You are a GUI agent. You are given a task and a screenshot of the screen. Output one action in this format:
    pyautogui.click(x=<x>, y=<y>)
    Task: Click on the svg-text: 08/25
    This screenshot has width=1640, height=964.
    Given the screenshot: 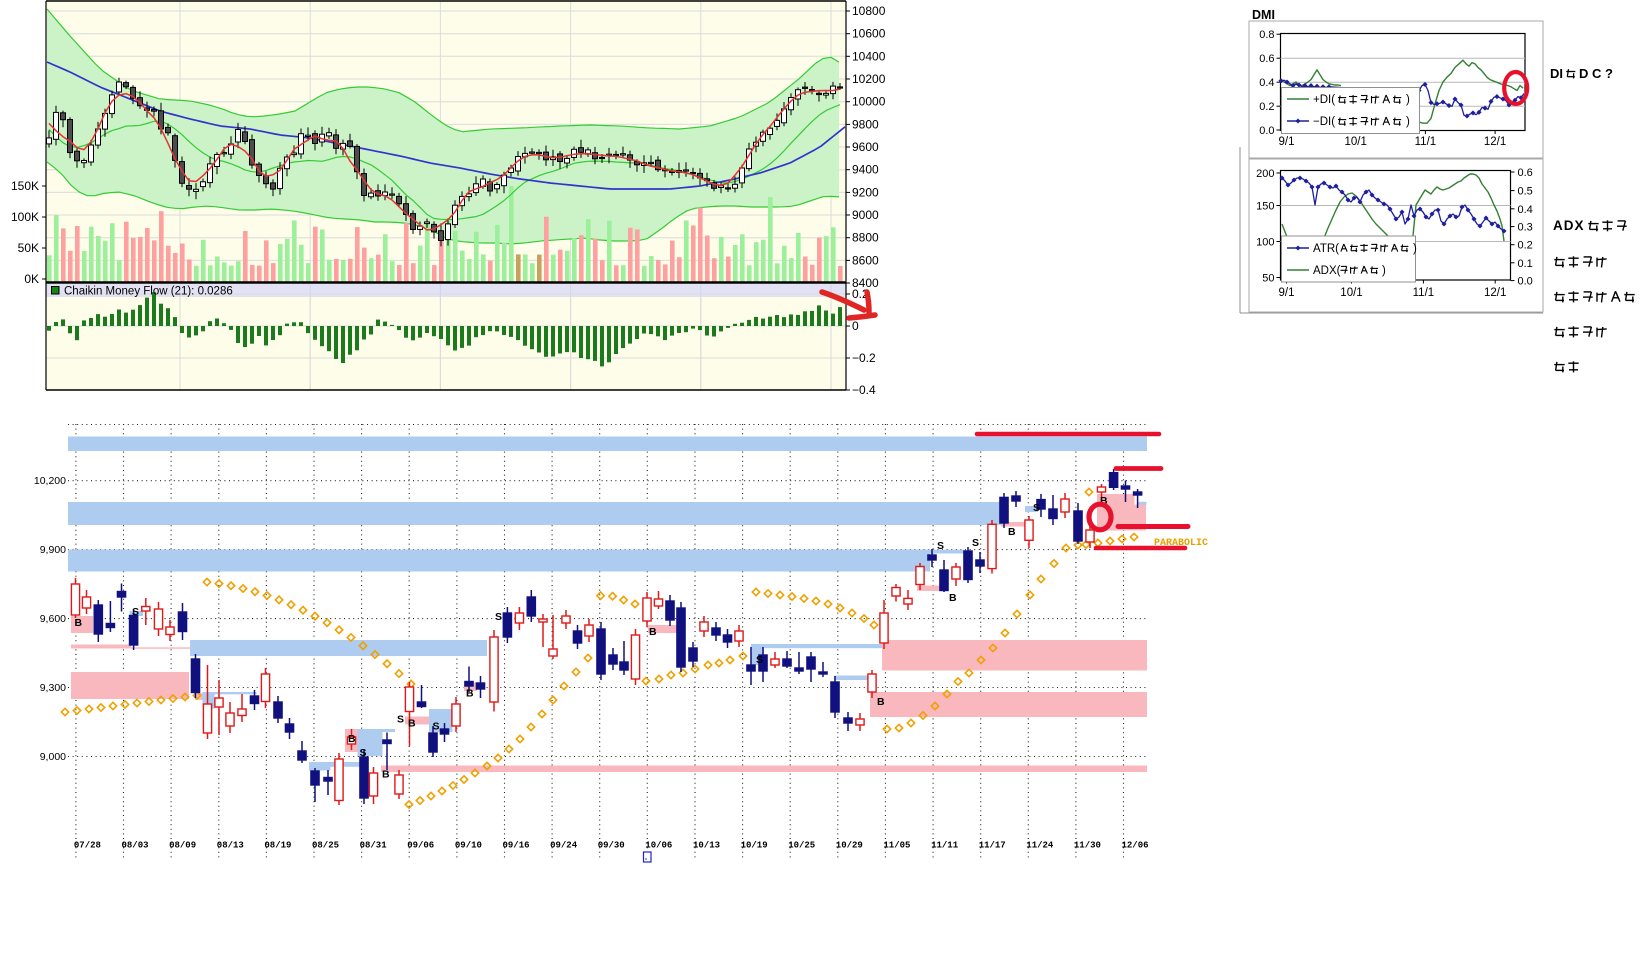 What is the action you would take?
    pyautogui.click(x=325, y=846)
    